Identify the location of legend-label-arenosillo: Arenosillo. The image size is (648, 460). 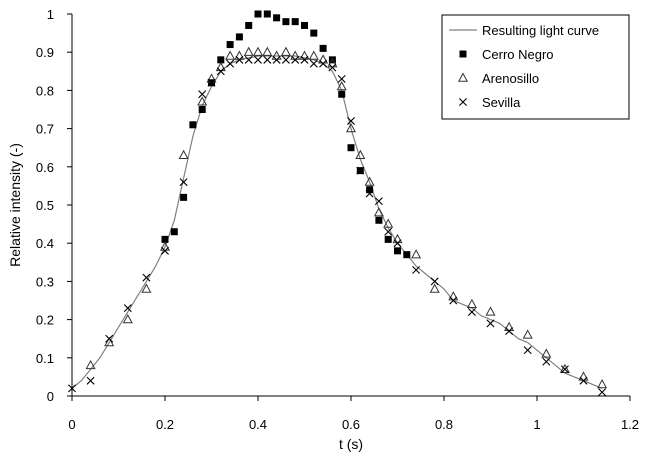
(510, 78).